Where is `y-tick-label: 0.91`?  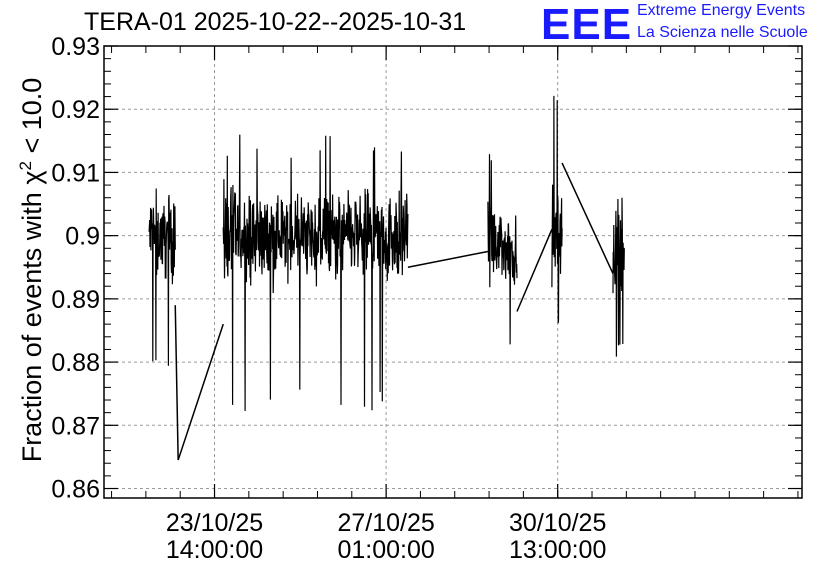 y-tick-label: 0.91 is located at coordinates (75, 173).